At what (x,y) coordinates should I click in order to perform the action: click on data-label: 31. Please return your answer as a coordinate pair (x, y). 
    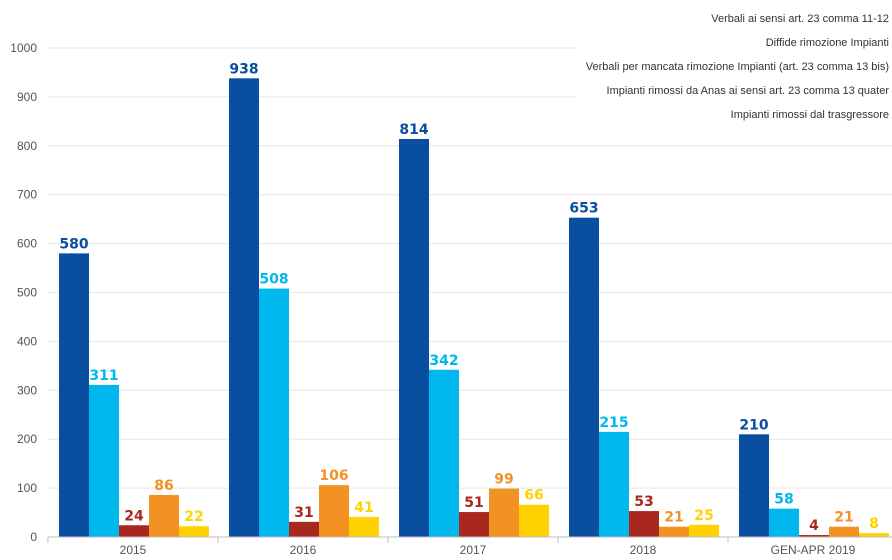
    Looking at the image, I should click on (303, 513).